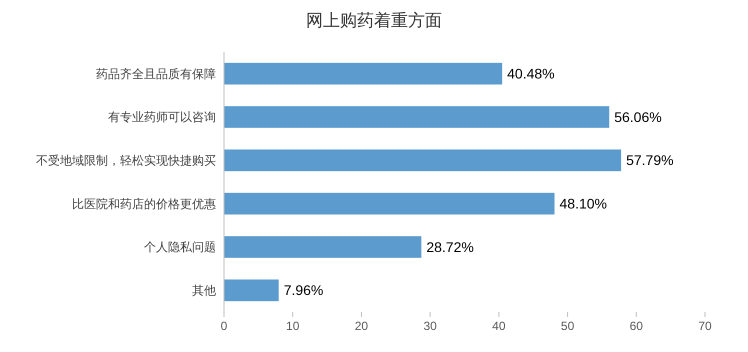 This screenshot has width=748, height=352. Describe the element at coordinates (304, 290) in the screenshot. I see `data-label: 7.96%` at that location.